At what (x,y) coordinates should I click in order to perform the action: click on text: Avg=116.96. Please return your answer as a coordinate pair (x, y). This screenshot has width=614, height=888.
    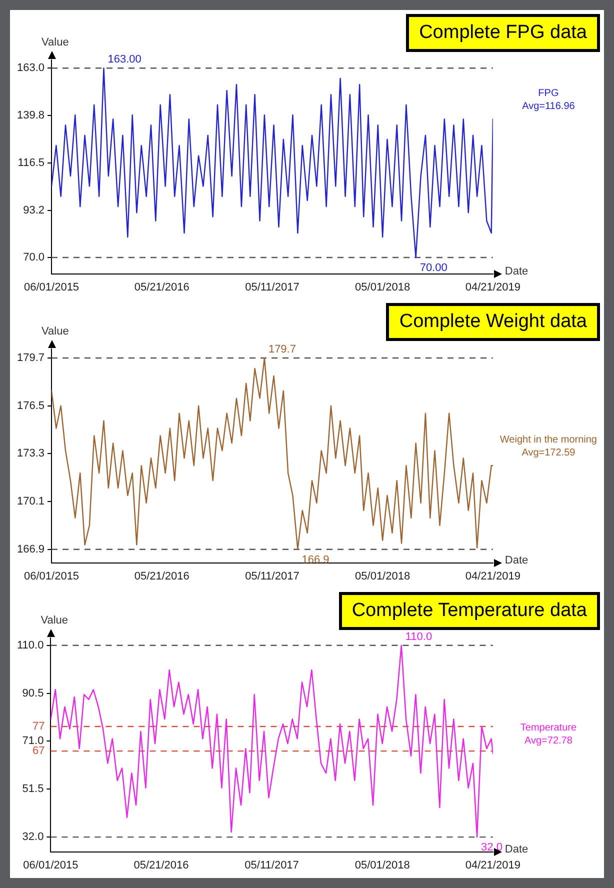
    Looking at the image, I should click on (549, 106).